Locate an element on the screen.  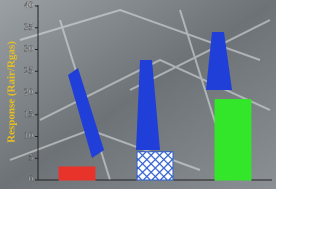
y-tick-label: 25 is located at coordinates (29, 70).